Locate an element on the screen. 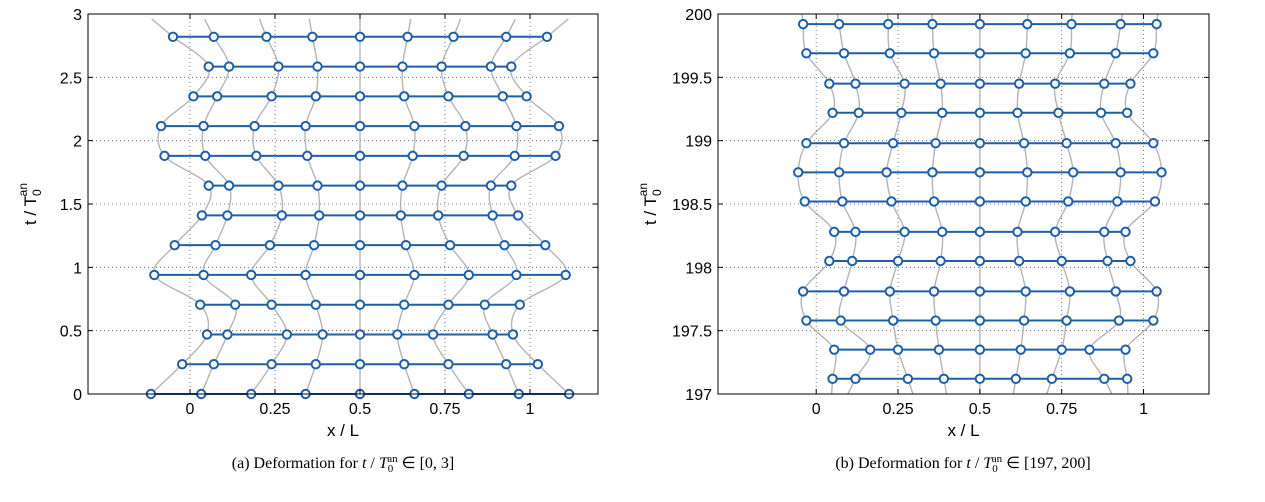  y-tick-label: 198.5 is located at coordinates (692, 205).